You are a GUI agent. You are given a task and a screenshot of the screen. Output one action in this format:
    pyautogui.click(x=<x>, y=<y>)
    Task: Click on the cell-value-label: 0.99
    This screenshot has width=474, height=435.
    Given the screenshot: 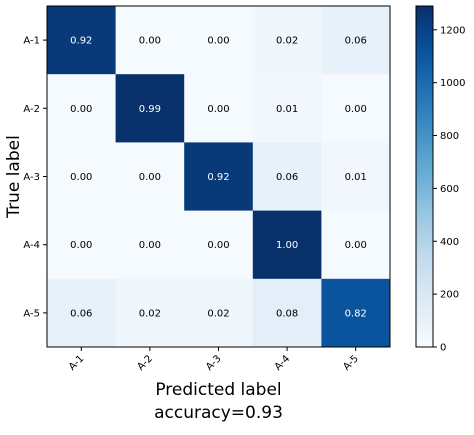 What is the action you would take?
    pyautogui.click(x=150, y=109)
    